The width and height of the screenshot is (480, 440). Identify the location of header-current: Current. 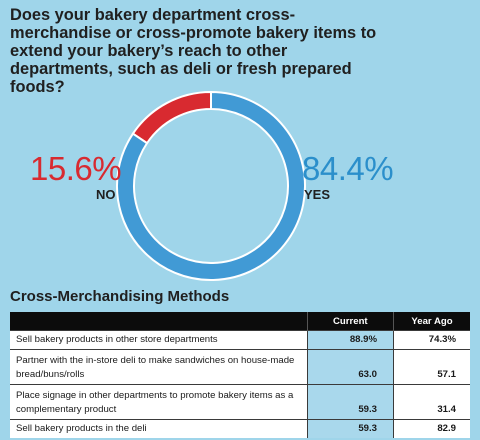
(350, 321).